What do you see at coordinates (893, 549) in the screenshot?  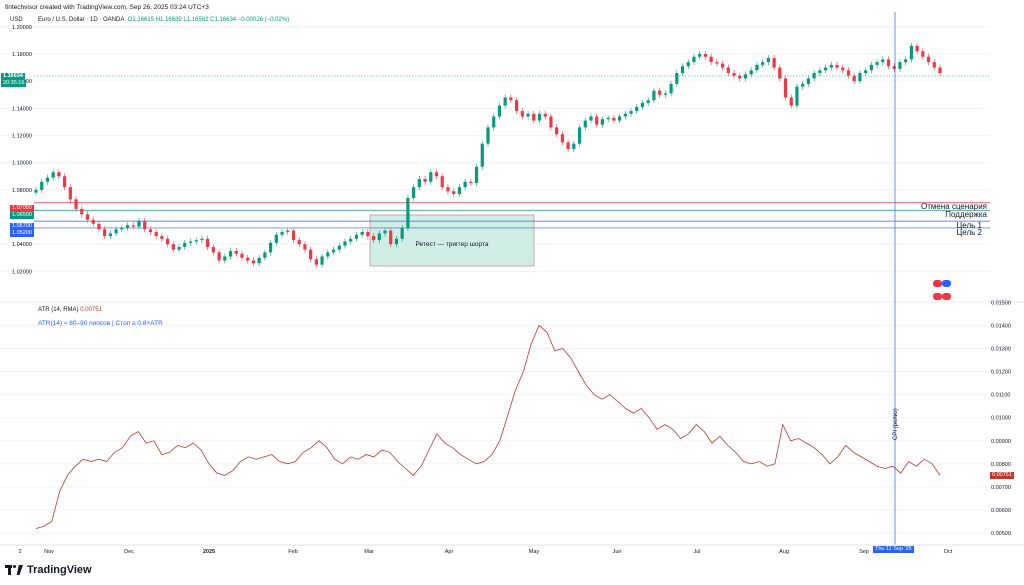 I see `event-date-tag: Thu 11 Sep '25` at bounding box center [893, 549].